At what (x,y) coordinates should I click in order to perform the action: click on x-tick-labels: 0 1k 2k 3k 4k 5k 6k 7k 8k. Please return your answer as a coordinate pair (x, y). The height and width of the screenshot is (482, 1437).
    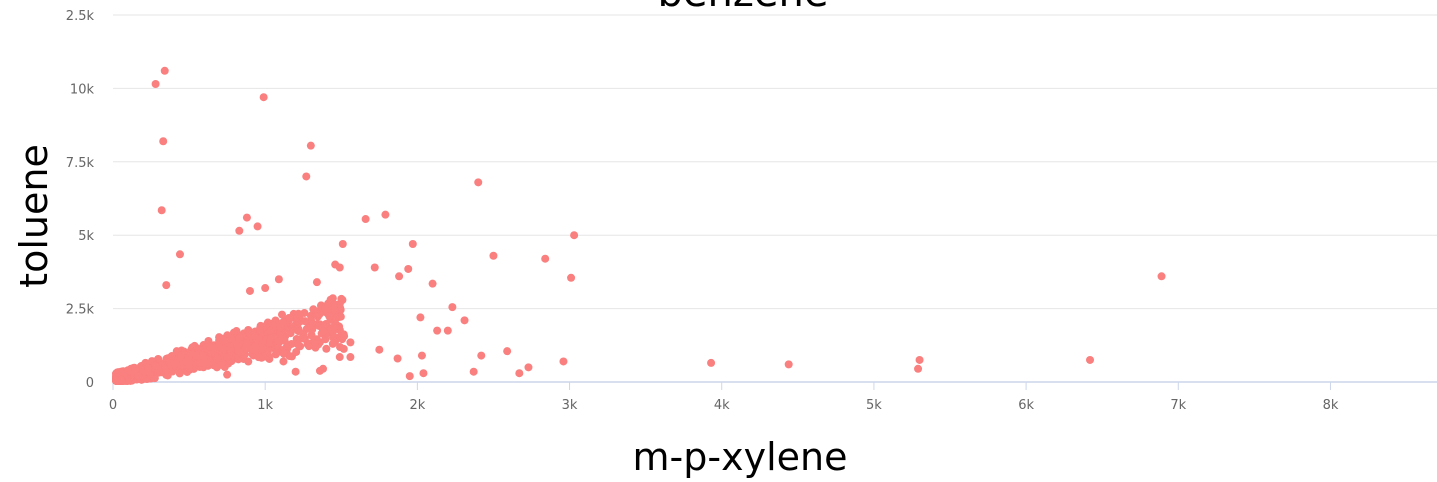
    Looking at the image, I should click on (724, 397).